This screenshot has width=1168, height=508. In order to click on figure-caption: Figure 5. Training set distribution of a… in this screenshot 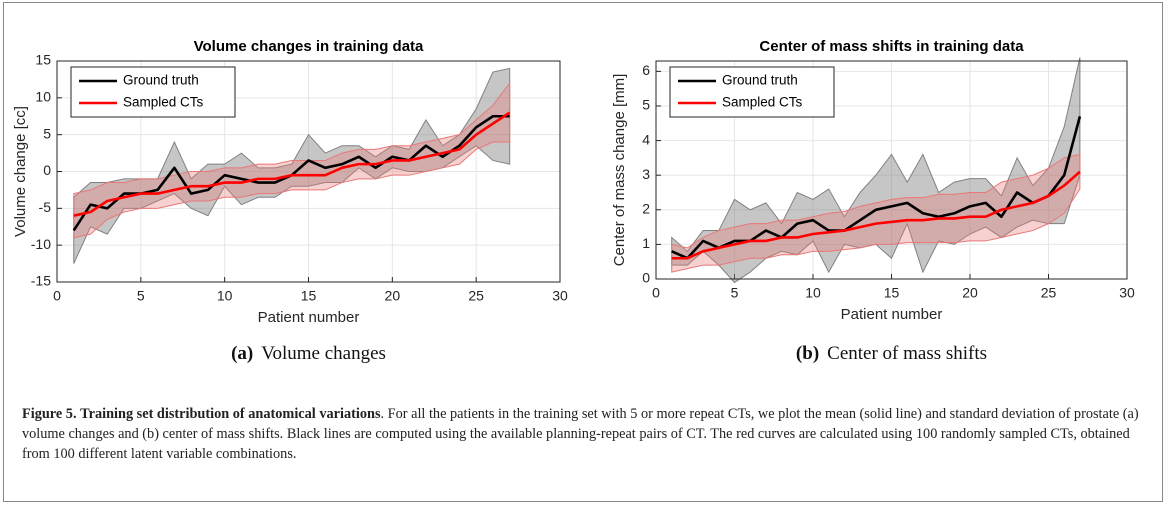, I will do `click(582, 434)`.